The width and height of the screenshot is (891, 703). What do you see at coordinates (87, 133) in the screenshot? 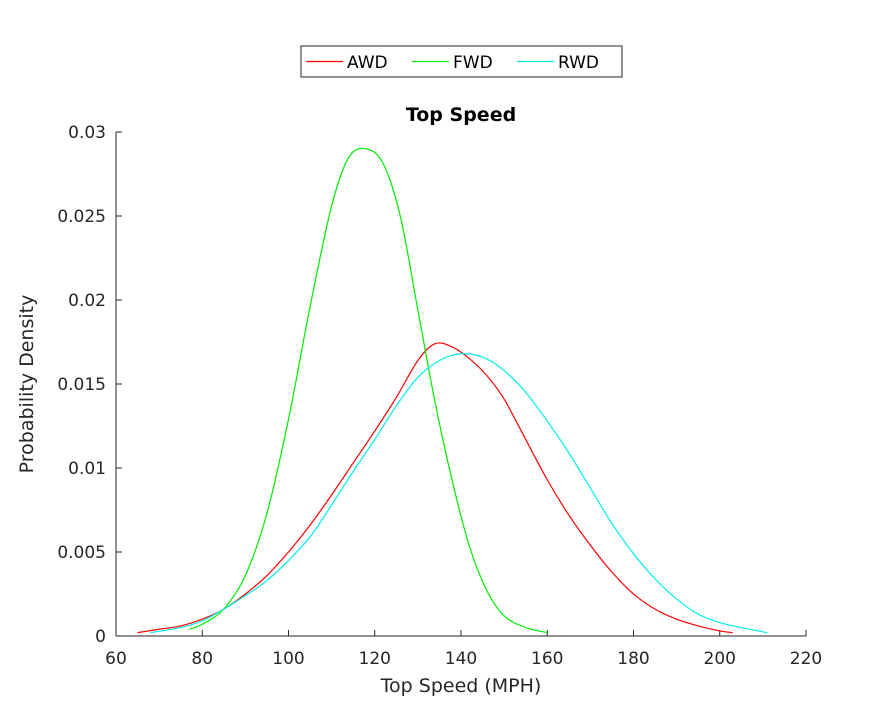
I see `y-tick-label: 0.03` at bounding box center [87, 133].